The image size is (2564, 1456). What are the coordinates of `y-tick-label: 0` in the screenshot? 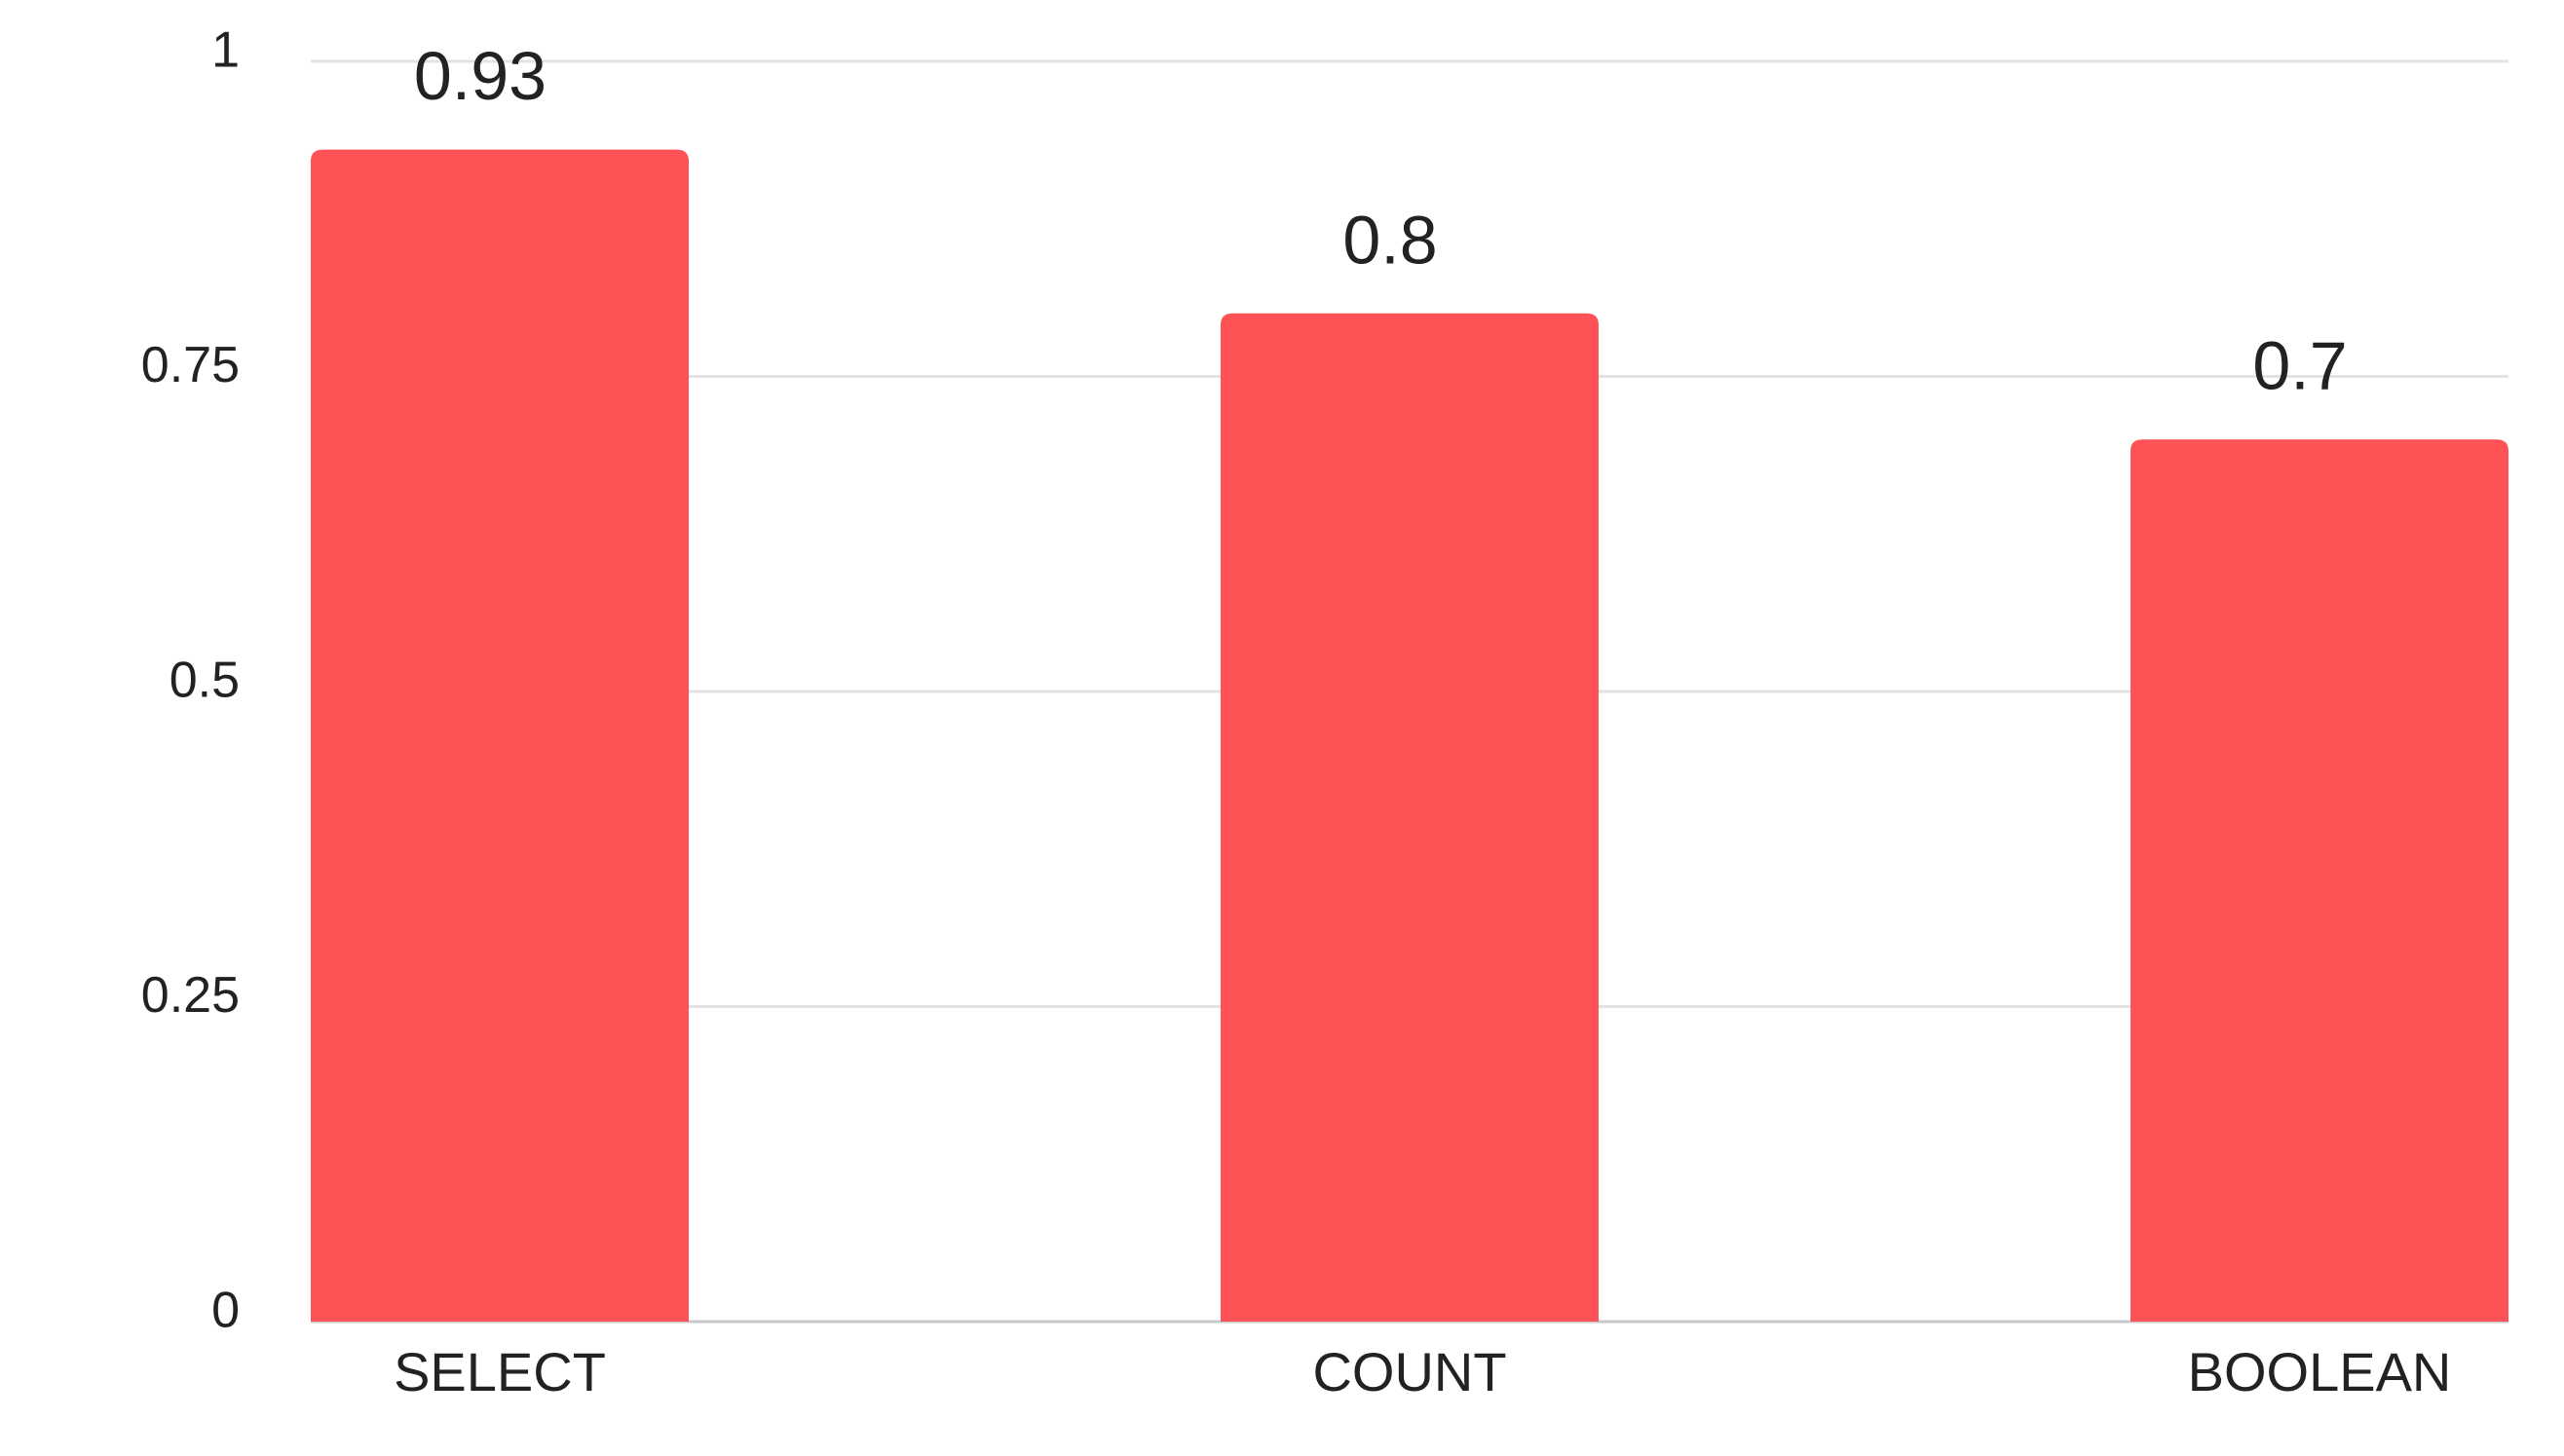 It's located at (225, 1311).